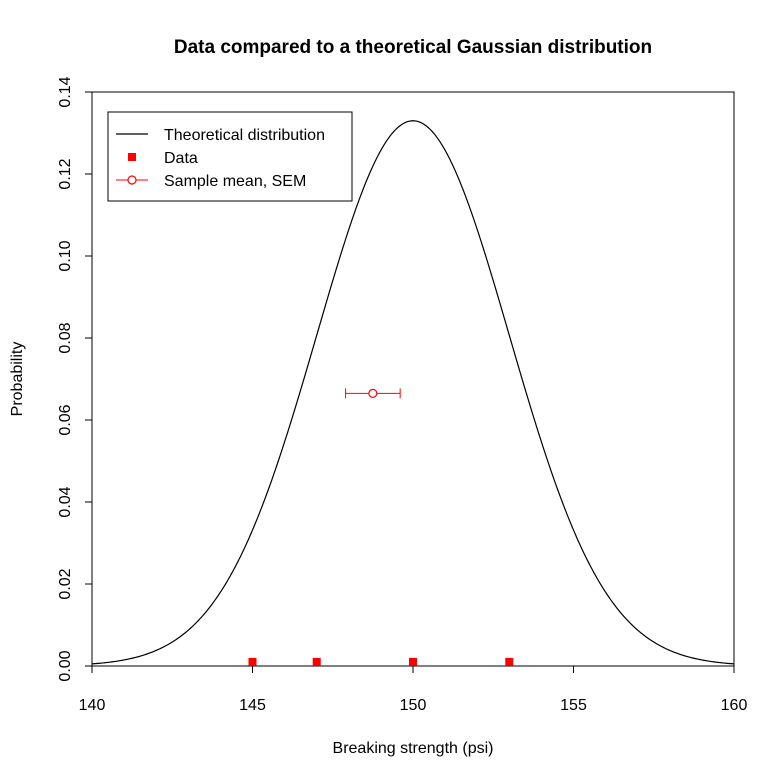 The height and width of the screenshot is (781, 781). What do you see at coordinates (132, 180) in the screenshot?
I see `legend-circle-symbol` at bounding box center [132, 180].